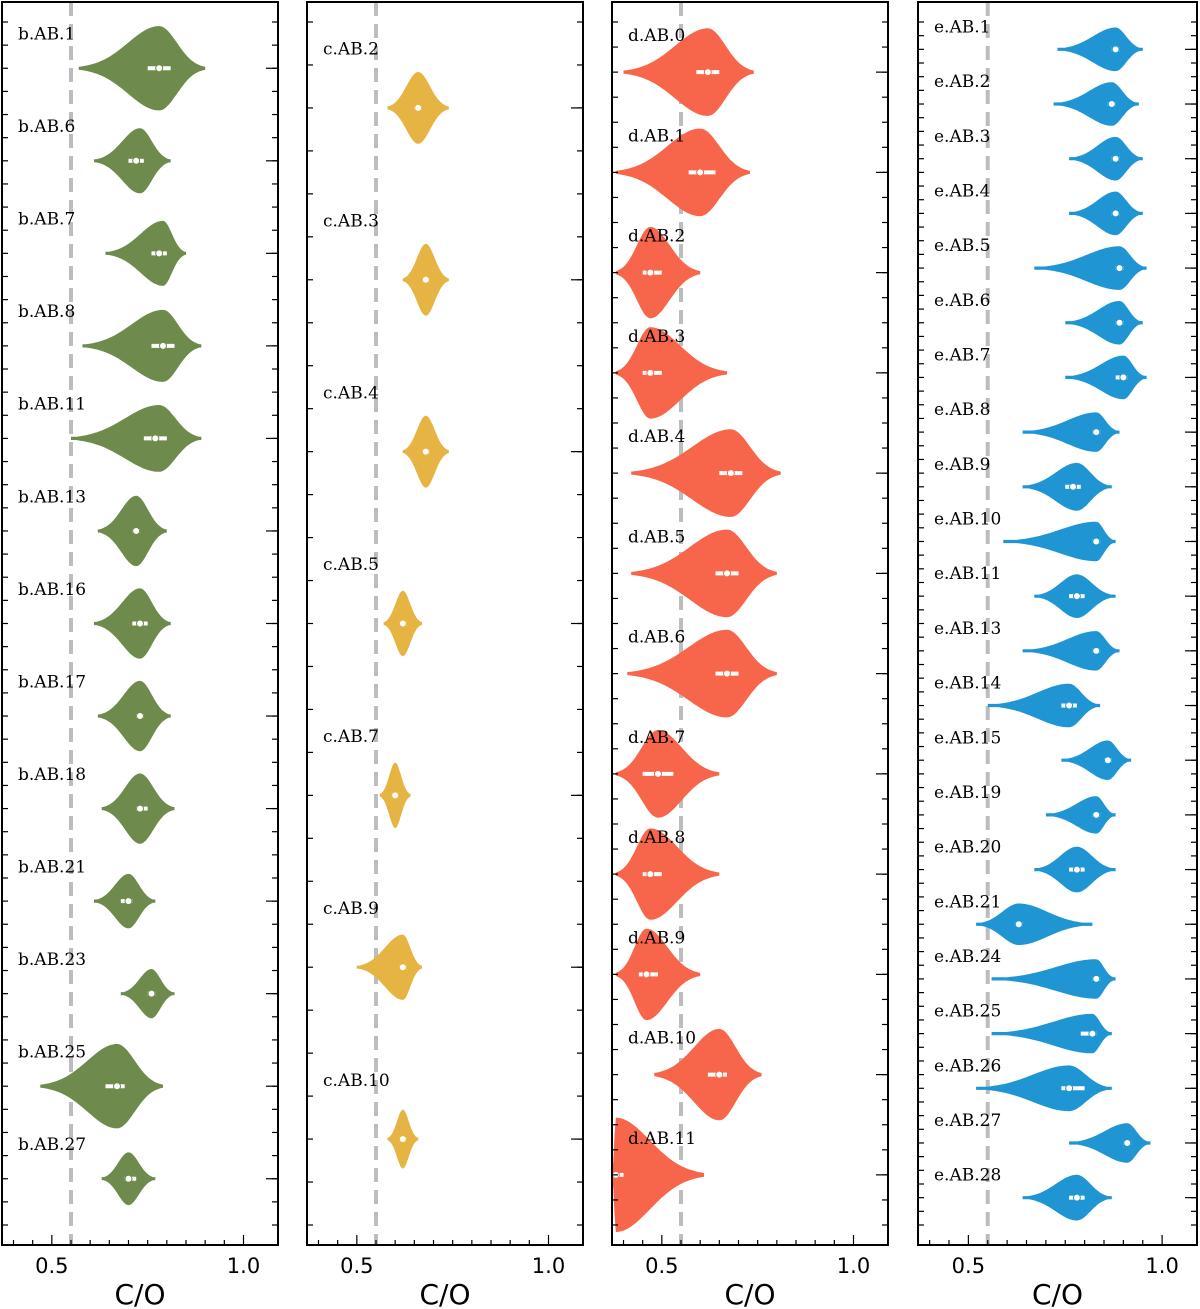 The width and height of the screenshot is (1200, 1309). What do you see at coordinates (656, 938) in the screenshot?
I see `violin-label: d.AB.9` at bounding box center [656, 938].